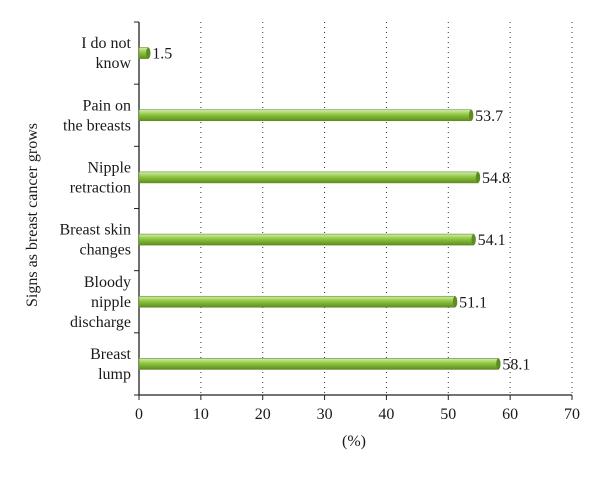 The image size is (600, 479). What do you see at coordinates (354, 441) in the screenshot?
I see `x-axis-title: (%)` at bounding box center [354, 441].